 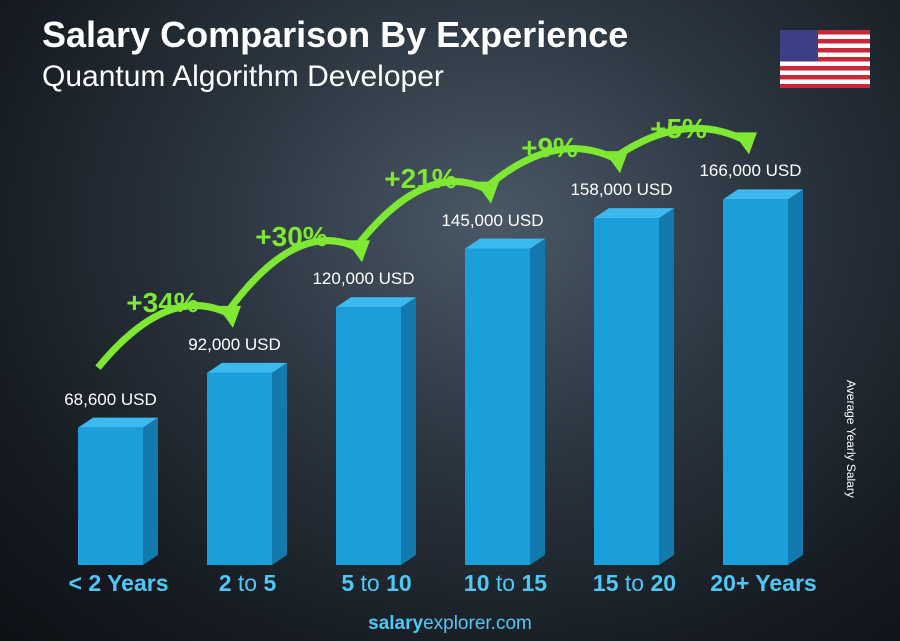 I want to click on footer-brand-rest: explorer.com, so click(x=477, y=623).